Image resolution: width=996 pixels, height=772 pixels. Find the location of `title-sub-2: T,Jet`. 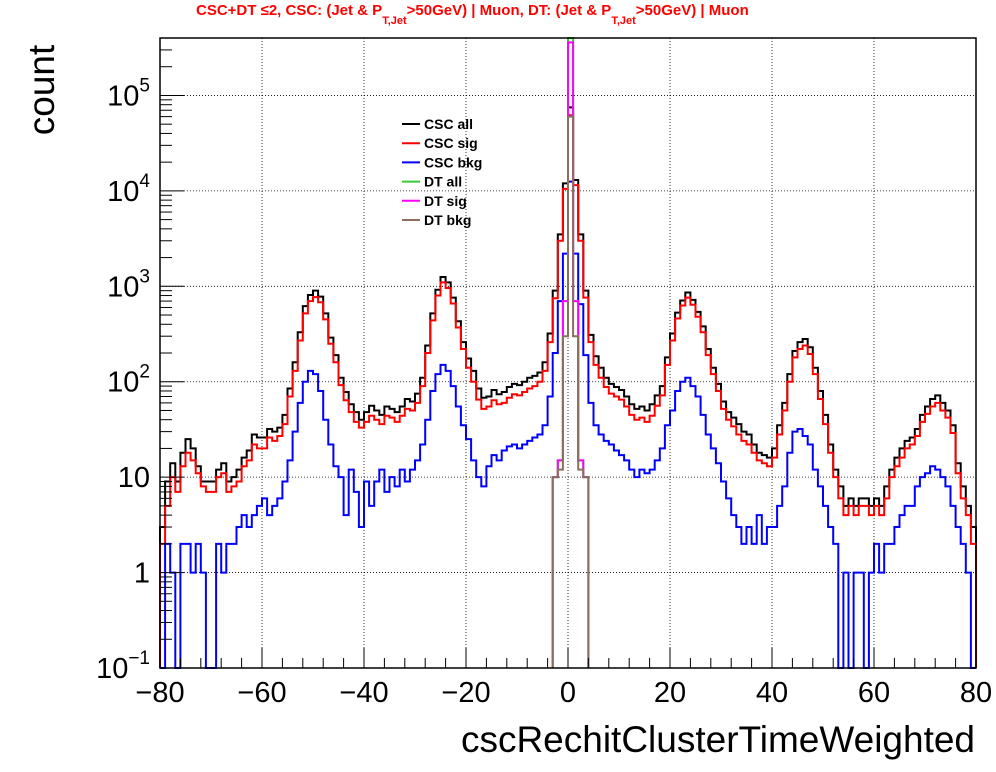

title-sub-2: T,Jet is located at coordinates (623, 21).